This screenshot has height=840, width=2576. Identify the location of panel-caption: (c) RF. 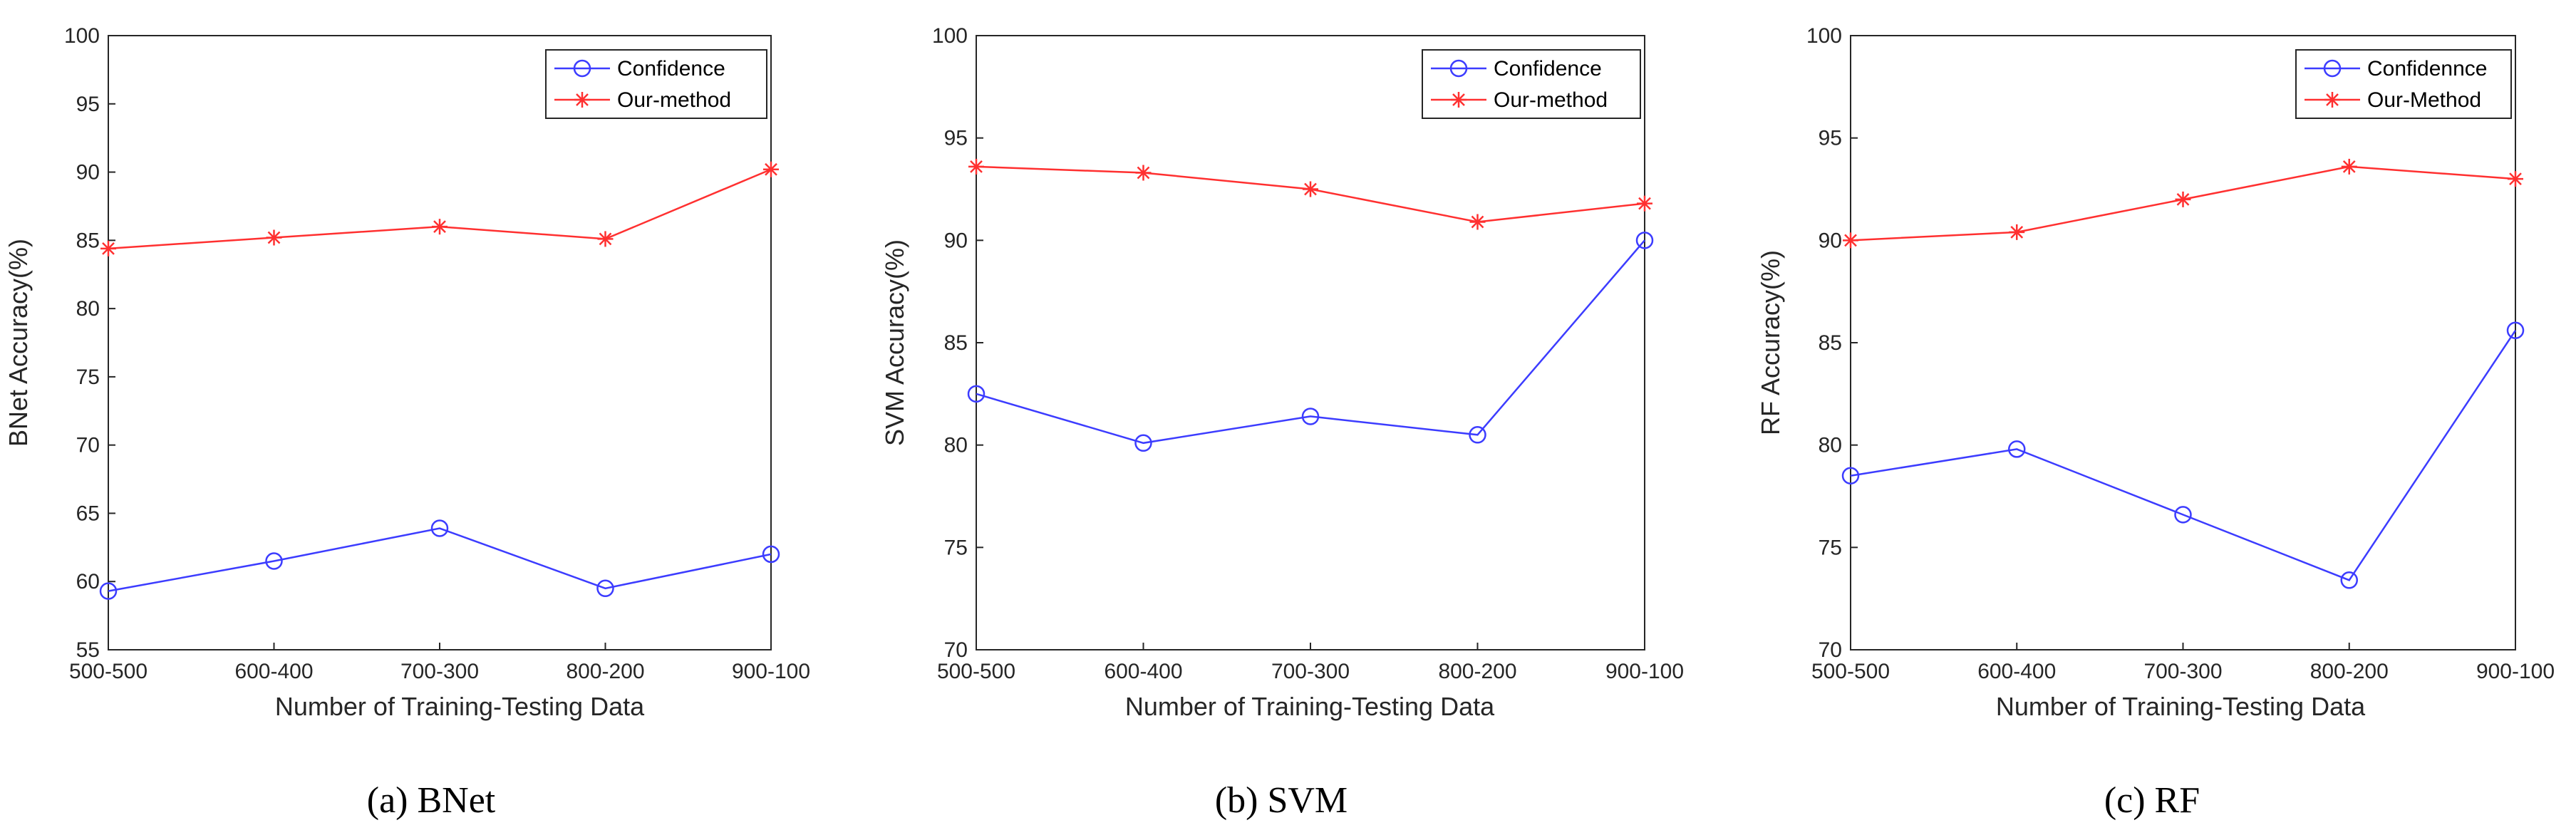
(2152, 800).